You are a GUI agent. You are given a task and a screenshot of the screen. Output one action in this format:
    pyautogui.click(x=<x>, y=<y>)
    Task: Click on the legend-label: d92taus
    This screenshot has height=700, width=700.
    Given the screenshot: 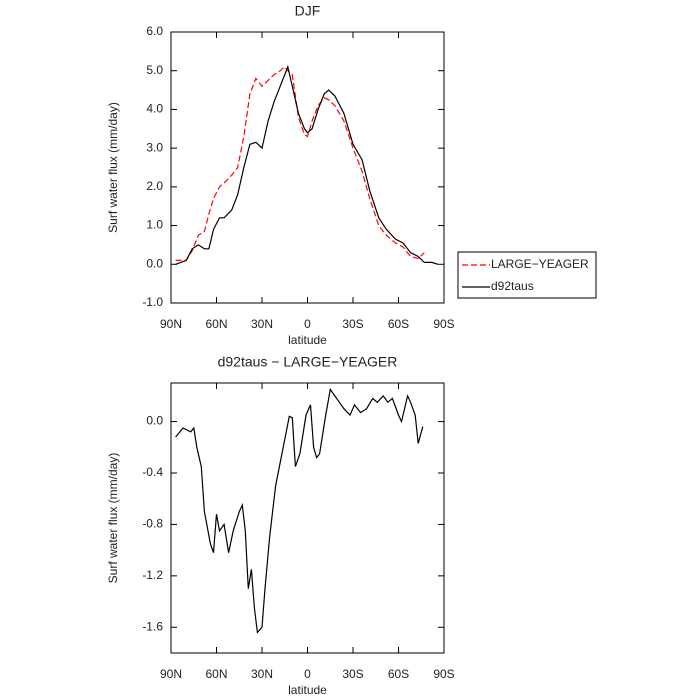 What is the action you would take?
    pyautogui.click(x=512, y=286)
    